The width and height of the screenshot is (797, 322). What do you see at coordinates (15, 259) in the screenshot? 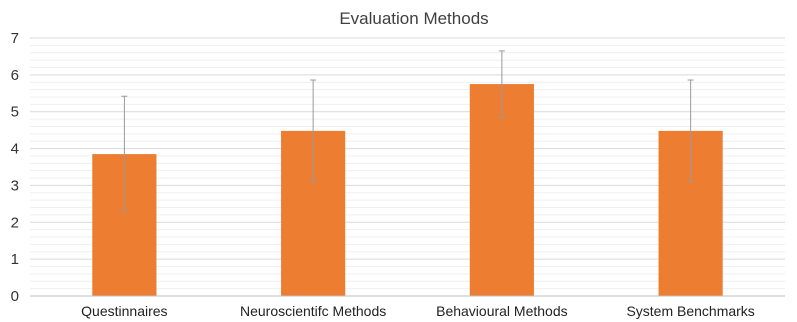
I see `y-tick-label: 1` at bounding box center [15, 259].